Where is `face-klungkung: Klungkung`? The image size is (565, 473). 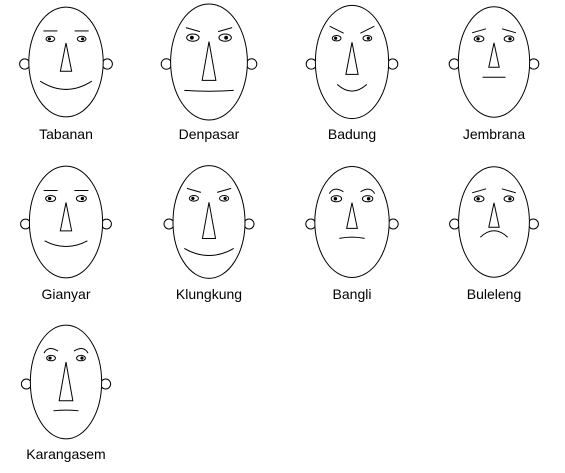 face-klungkung: Klungkung is located at coordinates (209, 233).